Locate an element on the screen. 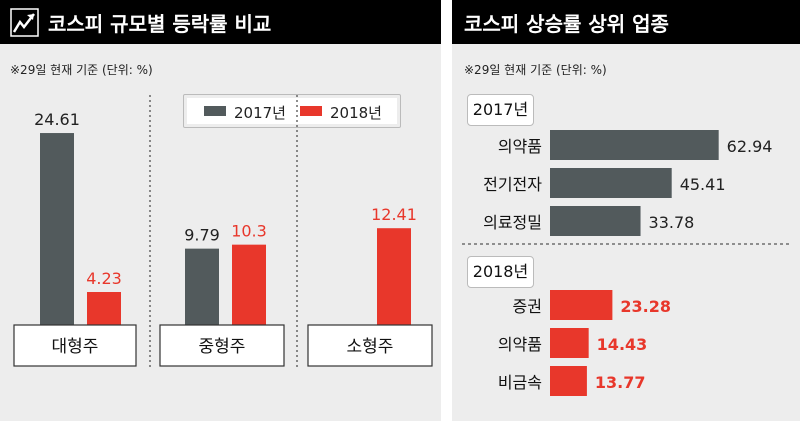 This screenshot has width=800, height=421. legend-label-2018: 2018년 is located at coordinates (356, 113).